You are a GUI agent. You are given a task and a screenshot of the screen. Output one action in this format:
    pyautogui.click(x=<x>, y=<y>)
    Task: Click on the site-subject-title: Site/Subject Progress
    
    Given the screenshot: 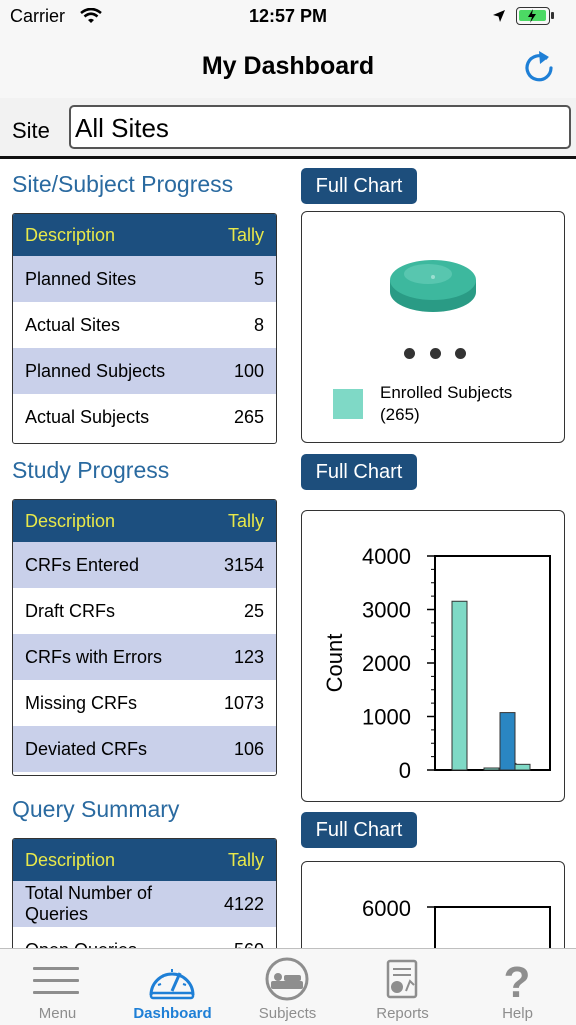 What is the action you would take?
    pyautogui.click(x=123, y=184)
    